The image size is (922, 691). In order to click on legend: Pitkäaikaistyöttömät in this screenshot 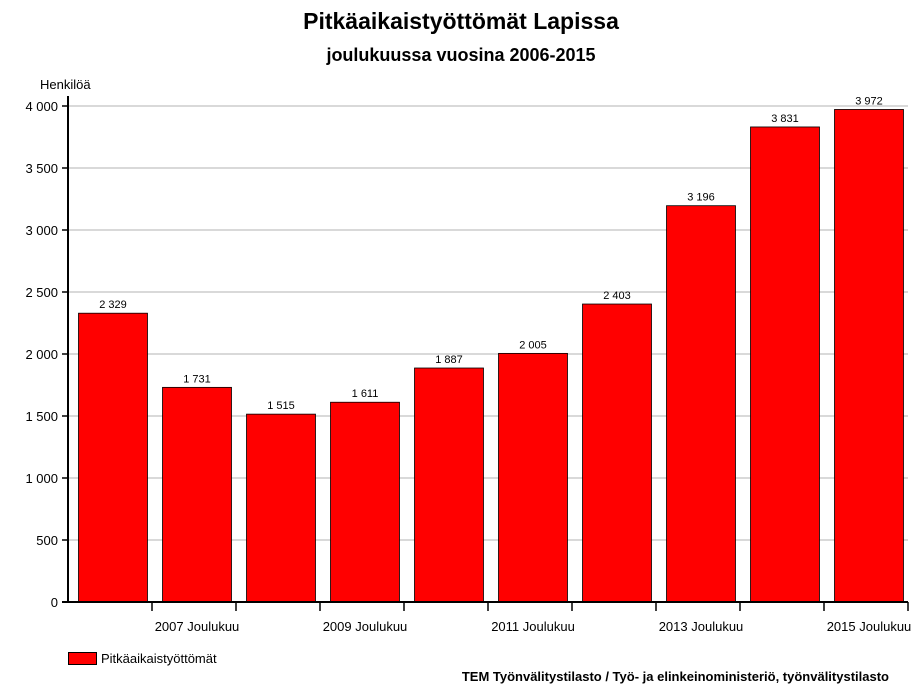, I will do `click(142, 658)`.